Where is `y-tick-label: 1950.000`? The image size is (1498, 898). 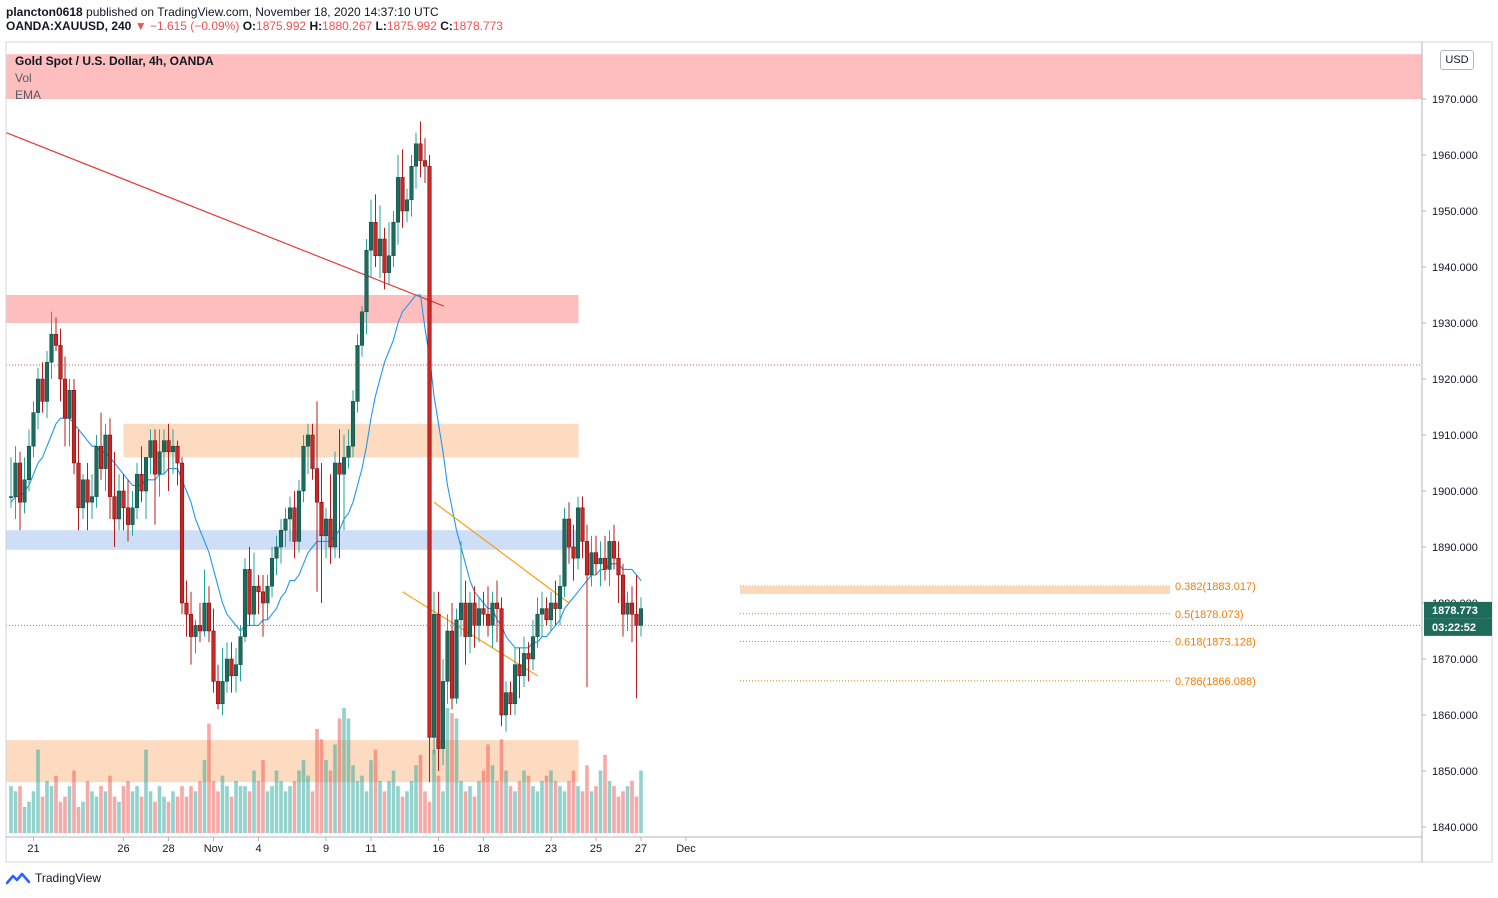
y-tick-label: 1950.000 is located at coordinates (1455, 212).